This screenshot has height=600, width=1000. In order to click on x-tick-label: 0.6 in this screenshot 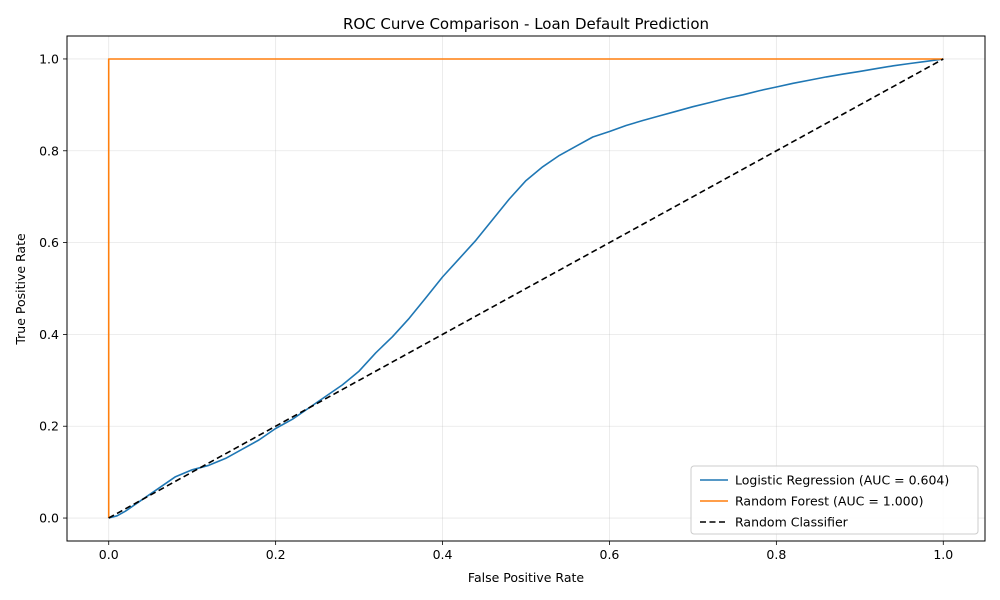, I will do `click(610, 554)`.